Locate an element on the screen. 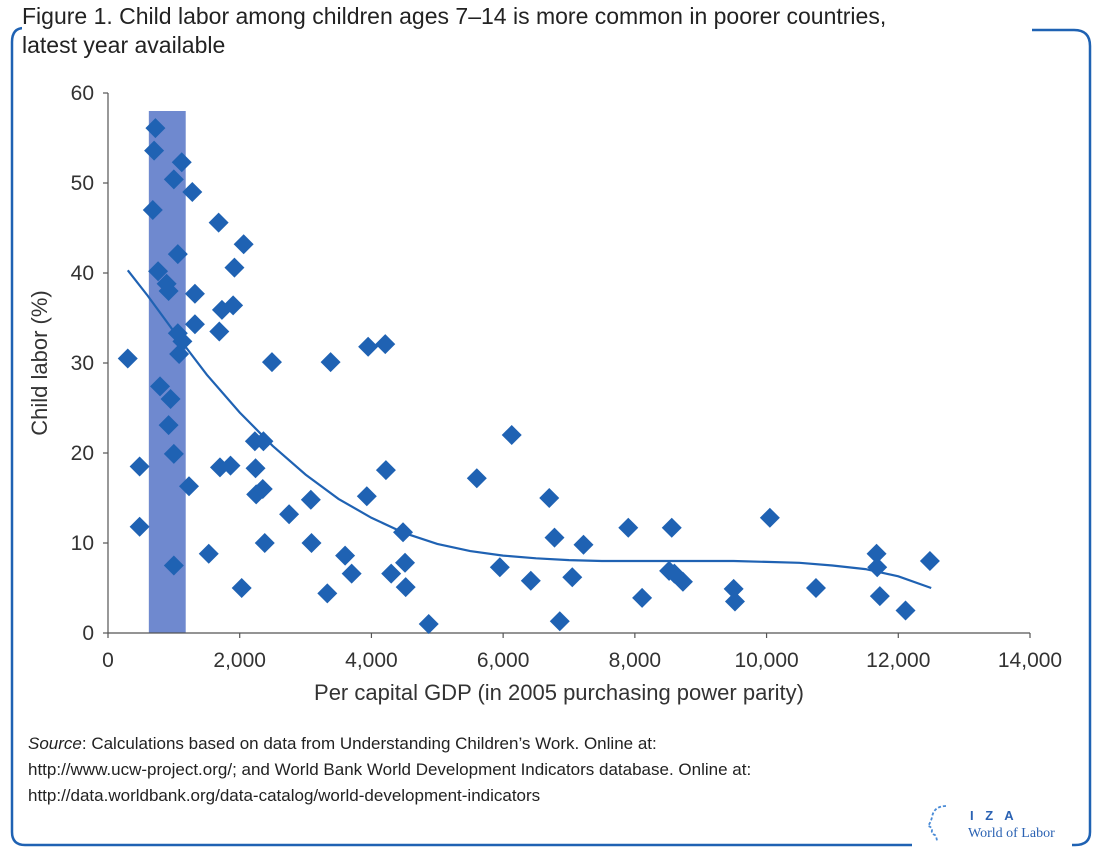 The height and width of the screenshot is (851, 1096). y-tick-label: 20 is located at coordinates (82, 453).